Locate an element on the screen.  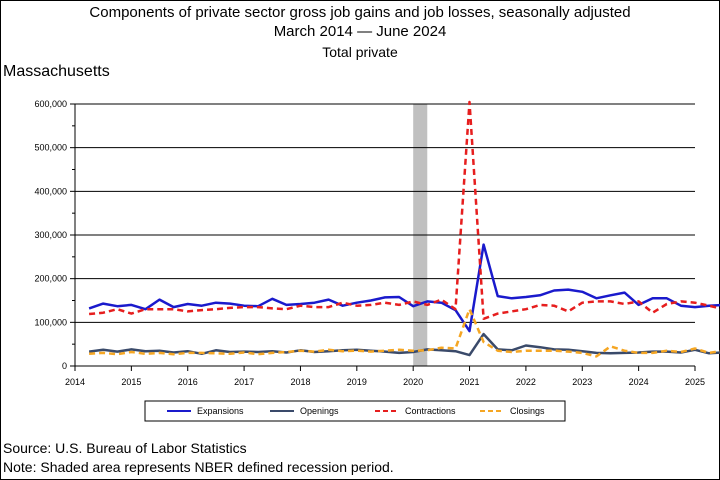
legend-label-openings: Openings is located at coordinates (319, 411).